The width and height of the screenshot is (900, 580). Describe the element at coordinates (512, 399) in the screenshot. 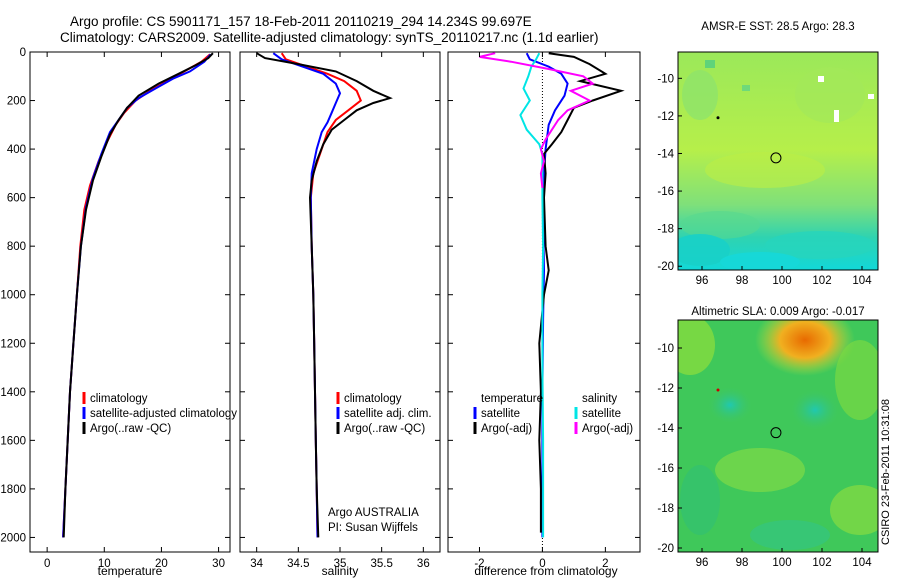

I see `legend-heading-temperature: temperature` at that location.